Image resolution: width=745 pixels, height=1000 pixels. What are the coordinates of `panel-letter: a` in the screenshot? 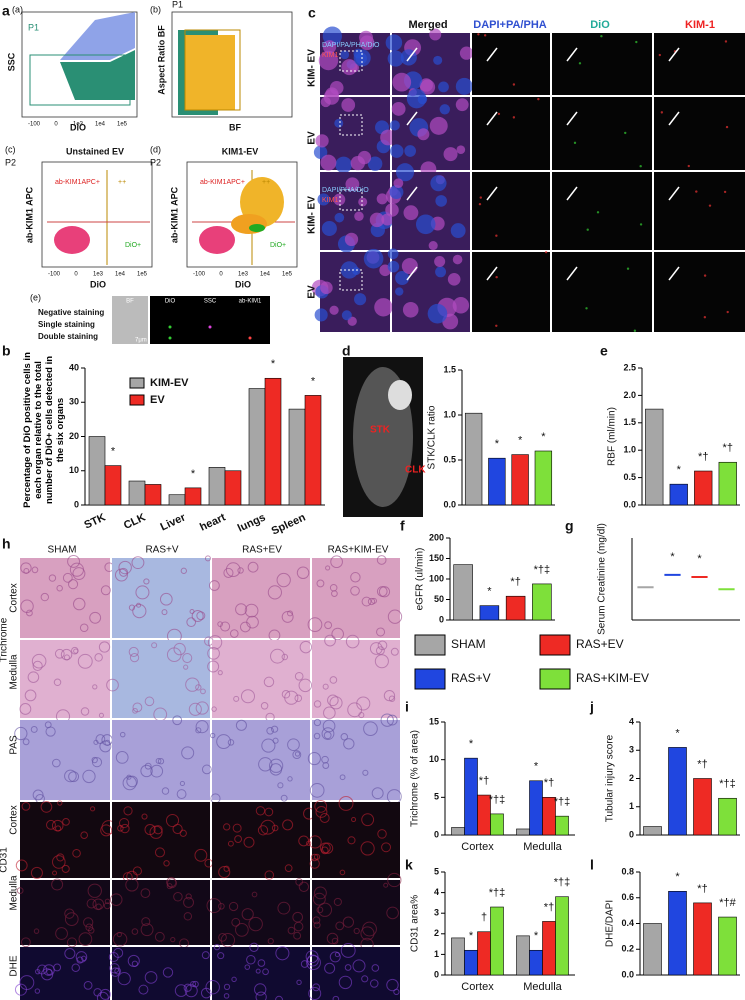 It's located at (6, 11).